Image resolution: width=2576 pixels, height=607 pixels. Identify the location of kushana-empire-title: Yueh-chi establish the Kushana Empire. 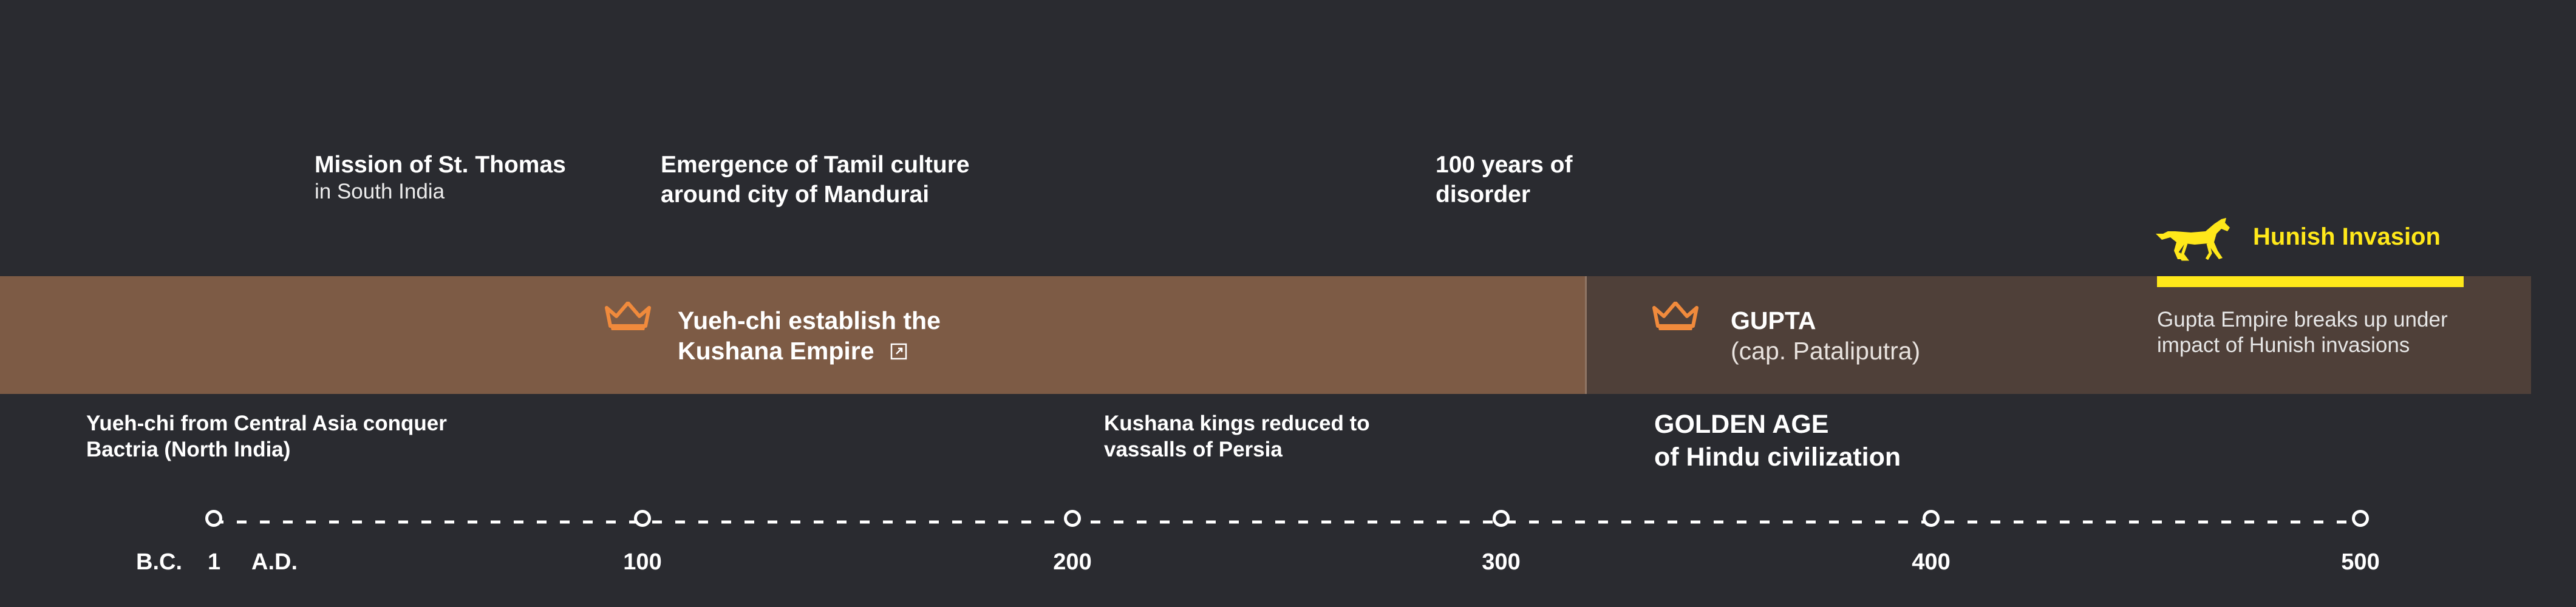
(809, 336).